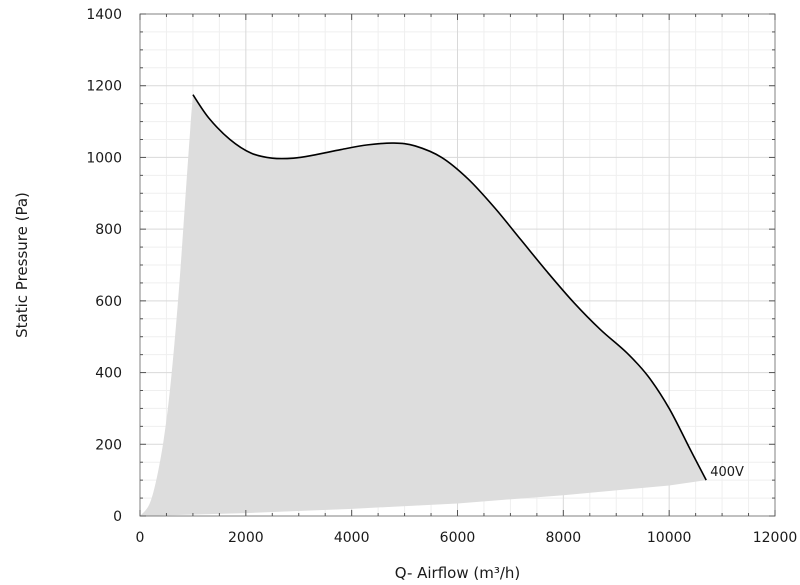 The image size is (800, 585). Describe the element at coordinates (458, 573) in the screenshot. I see `x-axis-title: Q- Airflow (m³/h)` at that location.